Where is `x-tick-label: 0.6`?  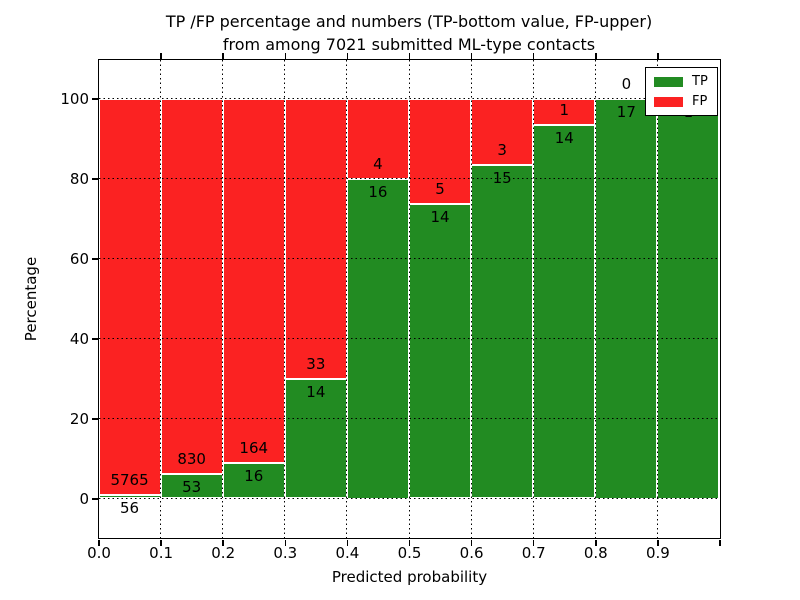
x-tick-label: 0.6 is located at coordinates (471, 553).